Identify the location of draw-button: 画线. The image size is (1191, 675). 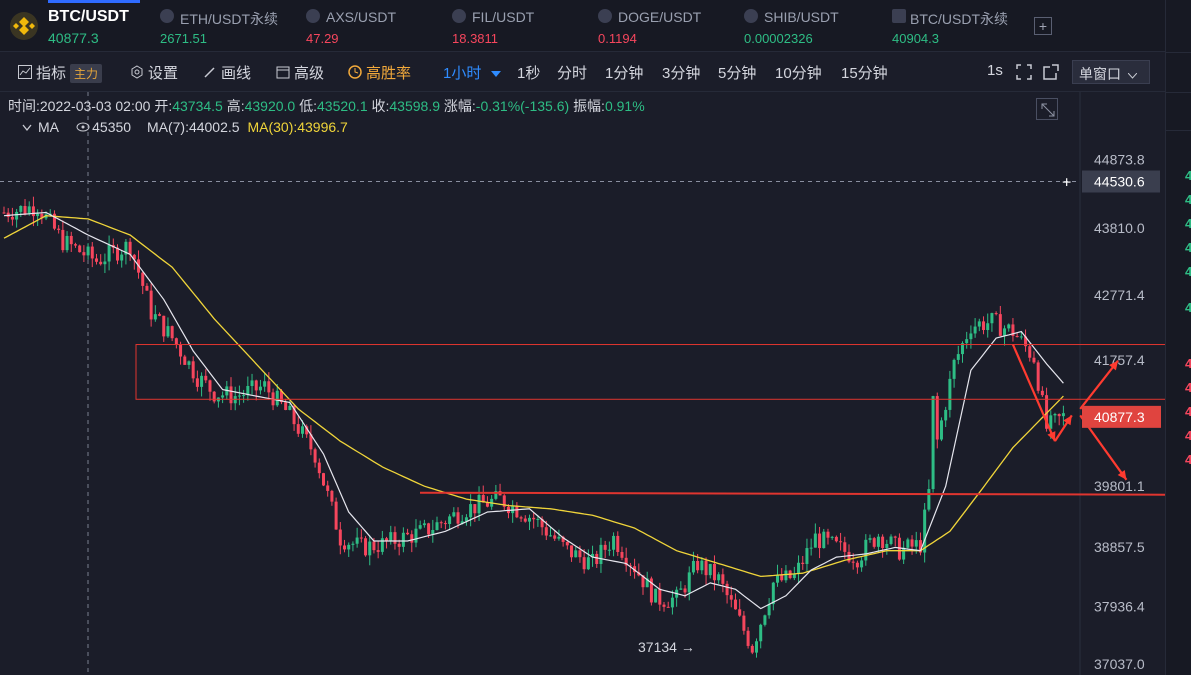
(227, 72).